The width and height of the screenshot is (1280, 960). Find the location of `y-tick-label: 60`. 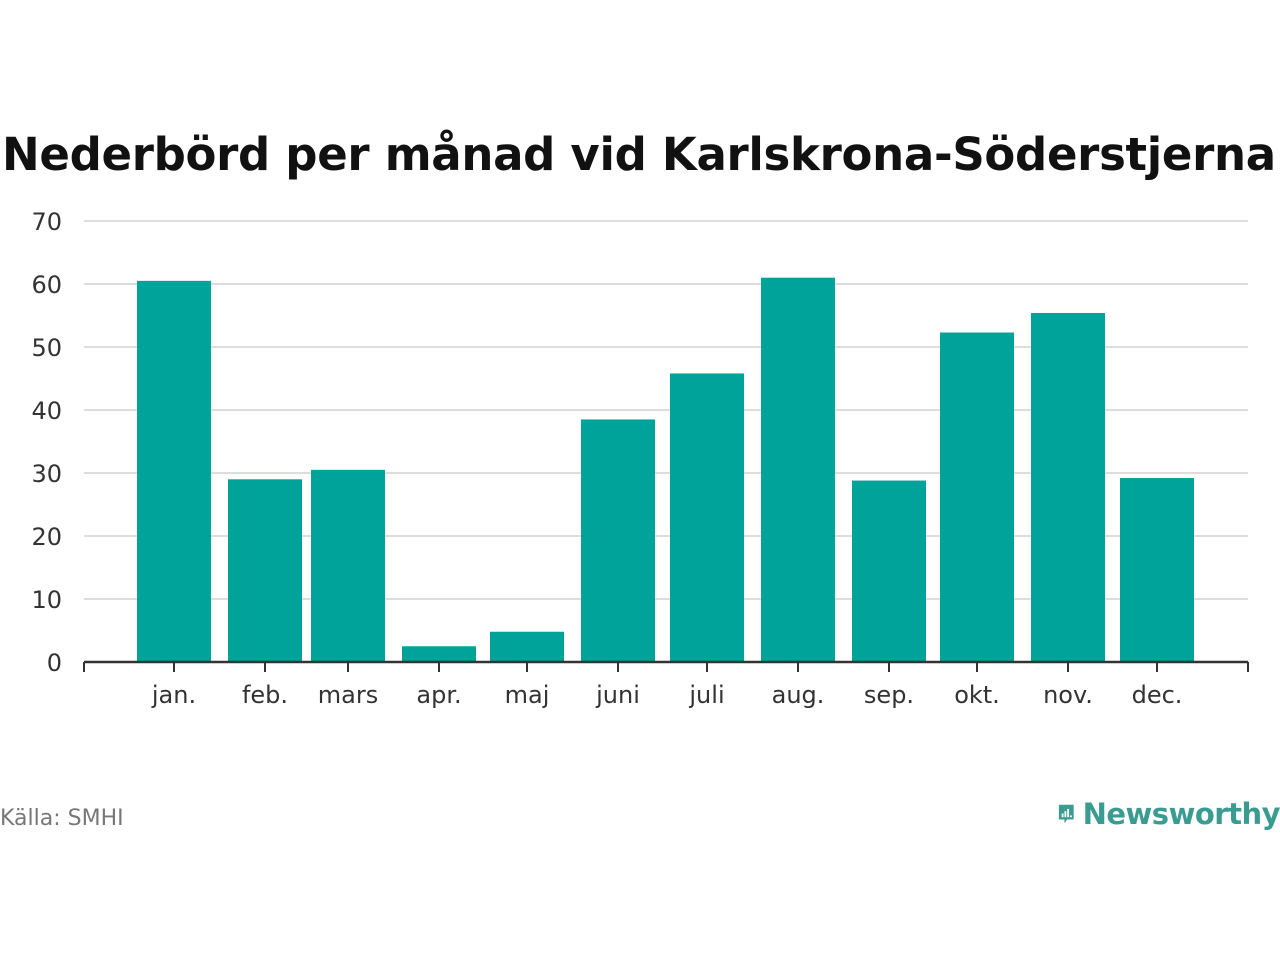

y-tick-label: 60 is located at coordinates (46, 285).